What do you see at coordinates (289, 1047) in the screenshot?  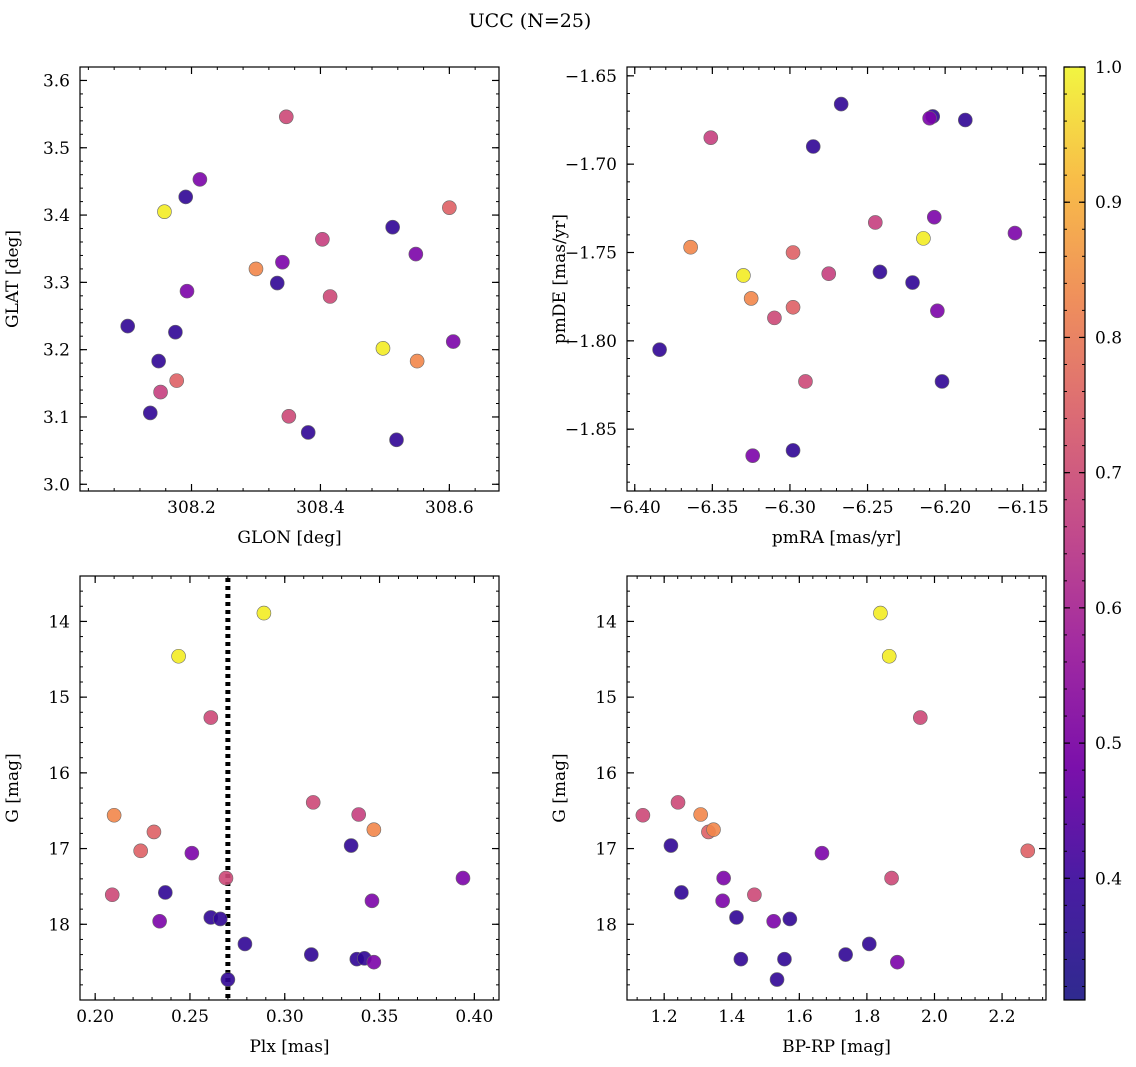 I see `x-axis-label: Plx [mas]` at bounding box center [289, 1047].